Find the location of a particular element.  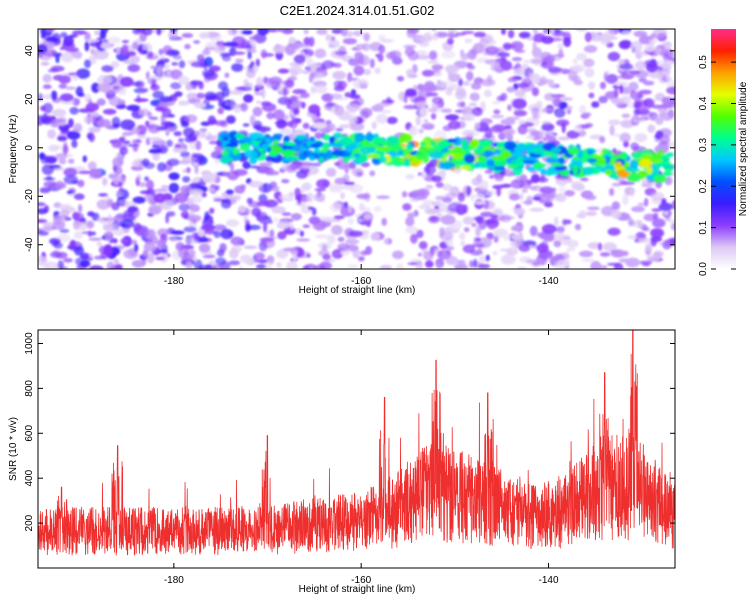

colorbar-label: Normalized spectral amplitude is located at coordinates (743, 148).